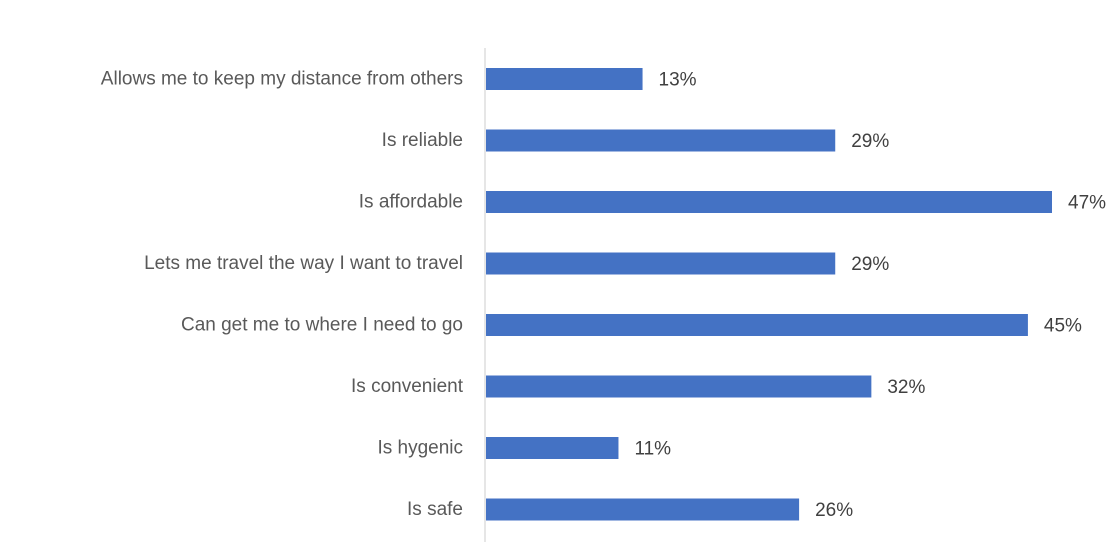  I want to click on bar-allows-me-to-keep-my-distance-from-others, so click(564, 79).